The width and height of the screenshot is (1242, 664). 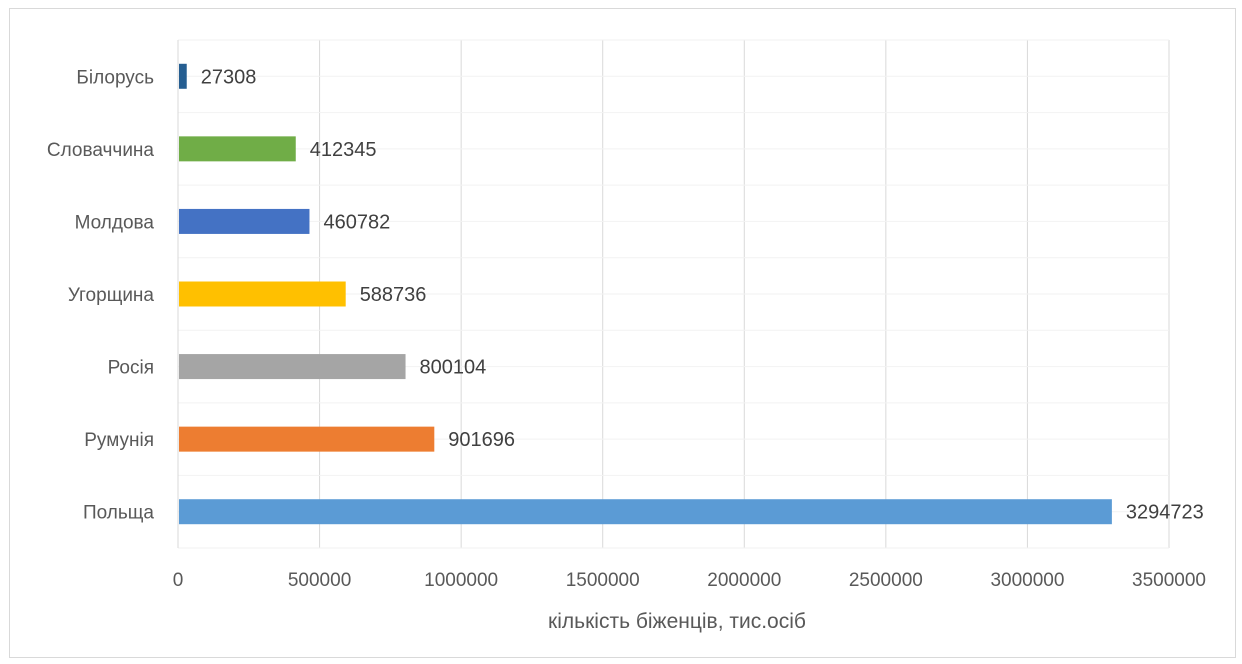 What do you see at coordinates (229, 77) in the screenshot?
I see `data-label-6: 27308` at bounding box center [229, 77].